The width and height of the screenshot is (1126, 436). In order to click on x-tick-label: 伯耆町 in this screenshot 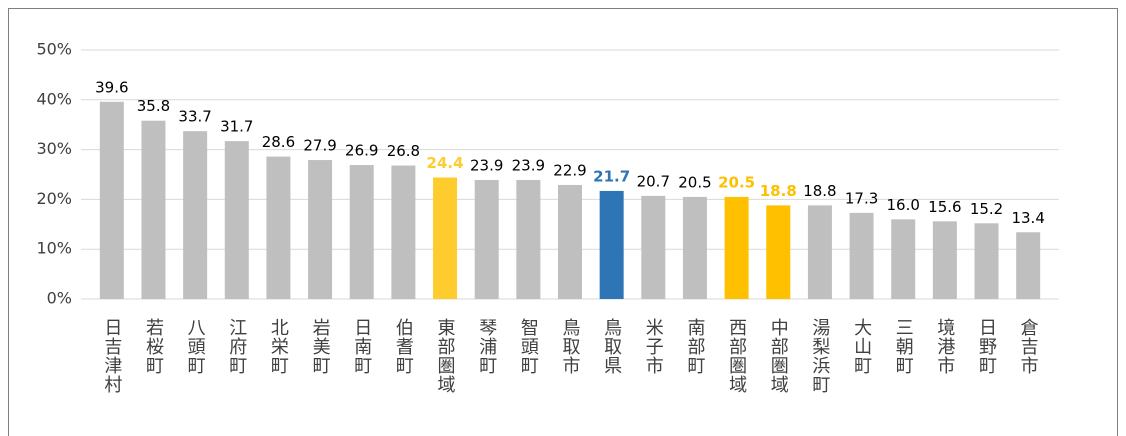, I will do `click(403, 346)`.